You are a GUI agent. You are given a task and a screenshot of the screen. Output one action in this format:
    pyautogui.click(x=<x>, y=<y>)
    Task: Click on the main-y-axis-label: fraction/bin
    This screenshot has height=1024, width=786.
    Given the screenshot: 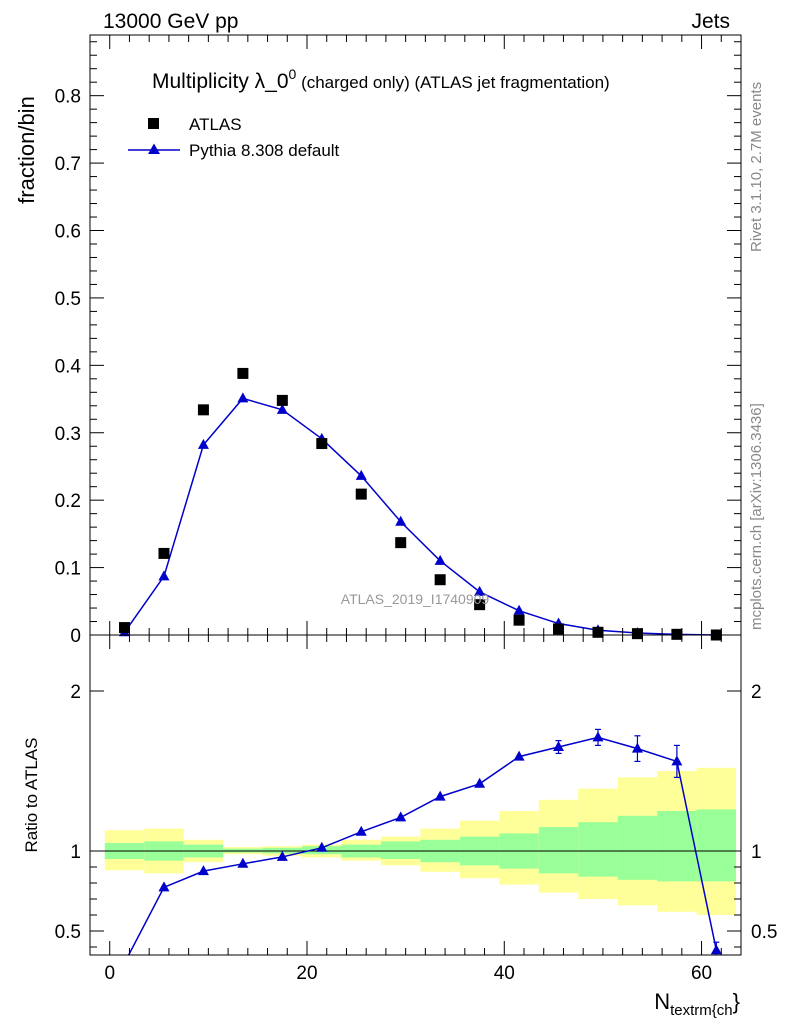 What is the action you would take?
    pyautogui.click(x=26, y=150)
    